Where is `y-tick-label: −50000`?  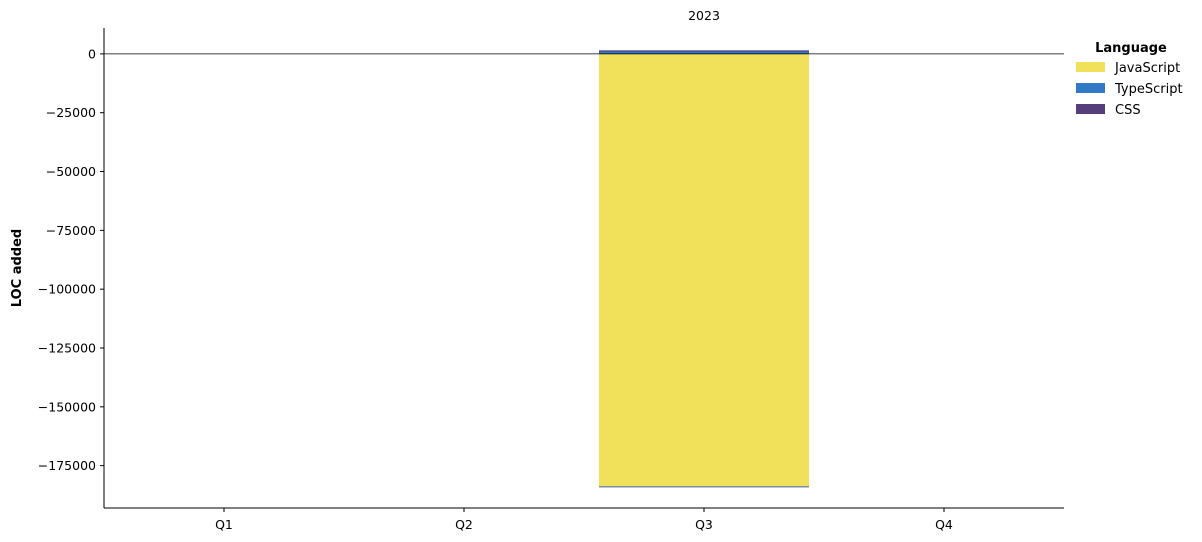 y-tick-label: −50000 is located at coordinates (71, 171).